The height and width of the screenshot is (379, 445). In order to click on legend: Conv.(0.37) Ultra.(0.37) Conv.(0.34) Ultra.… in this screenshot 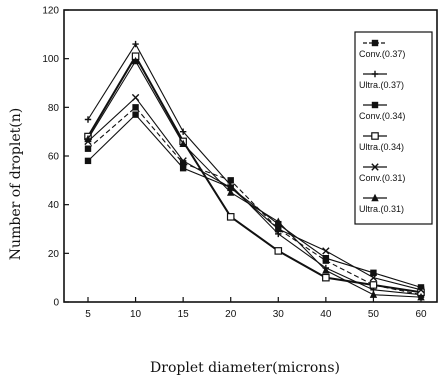, I will do `click(393, 128)`.